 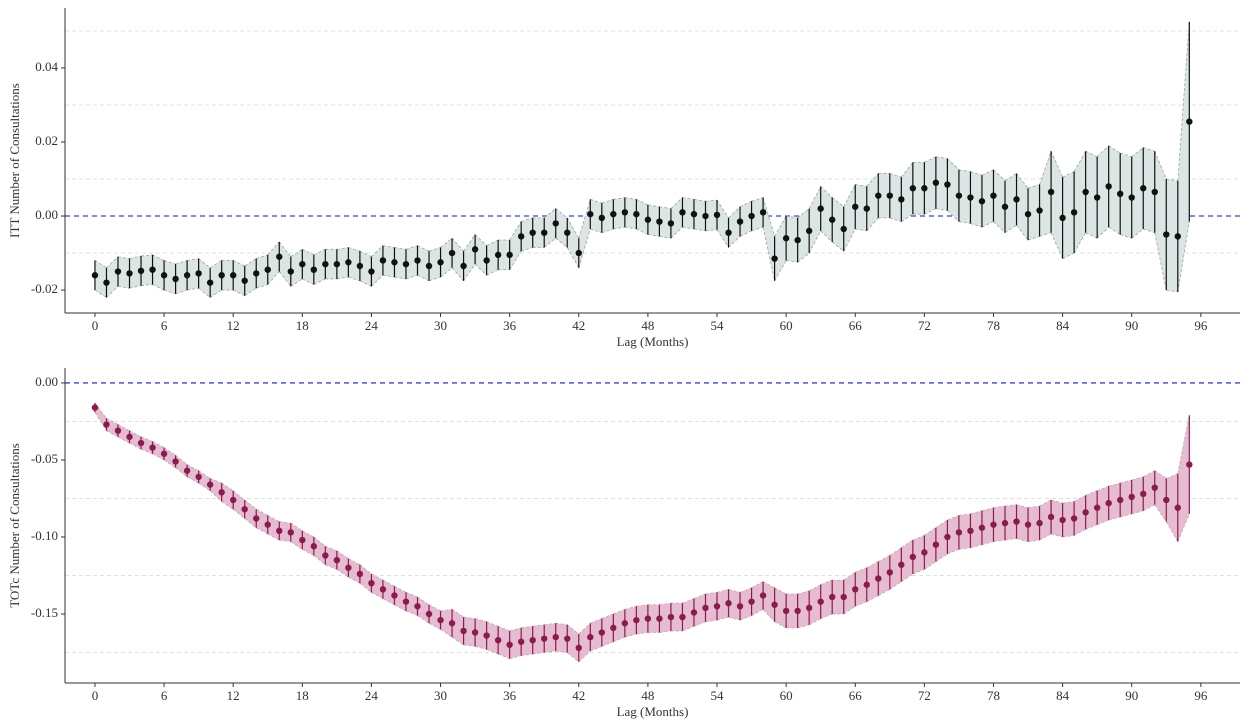 I want to click on x-tick-label: 18, so click(x=302, y=695).